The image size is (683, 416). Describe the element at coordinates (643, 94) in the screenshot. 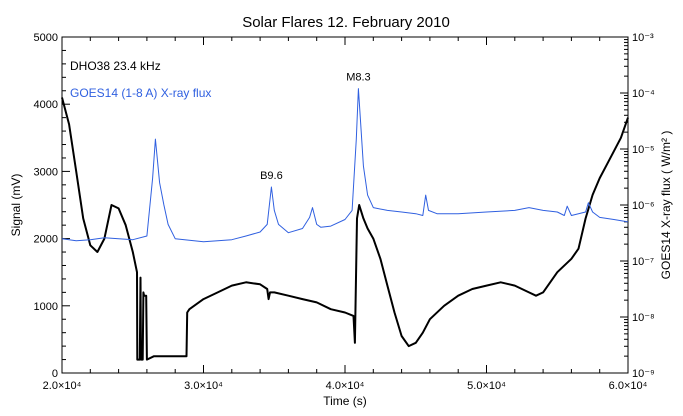

I see `y-right-tick-label: 10⁻⁴` at that location.